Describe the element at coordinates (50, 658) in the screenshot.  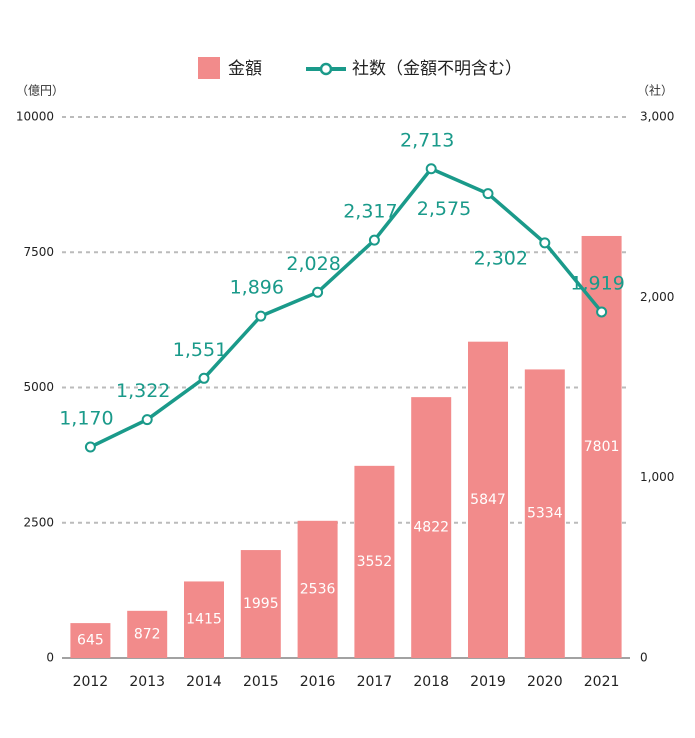
I see `y-tick-label: 0` at that location.